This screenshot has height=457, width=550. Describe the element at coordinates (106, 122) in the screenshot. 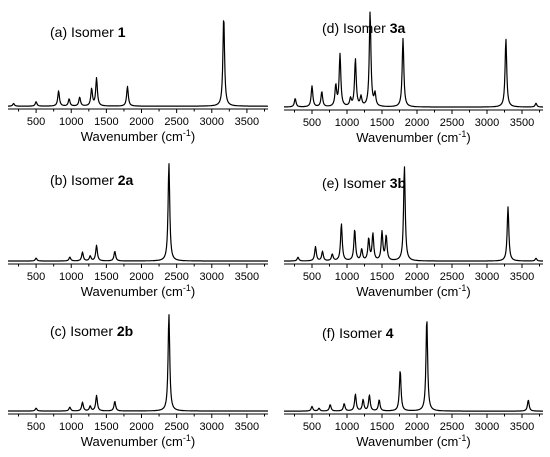

I see `panel-a-tick-label: 1500` at that location.